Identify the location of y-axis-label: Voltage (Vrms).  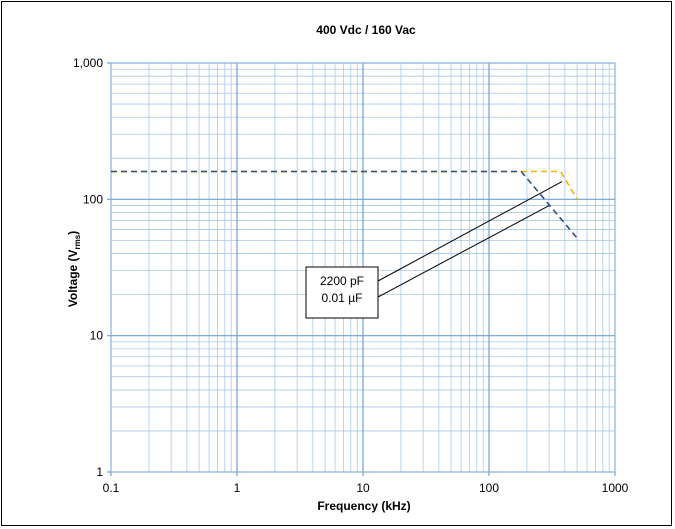
(74, 269).